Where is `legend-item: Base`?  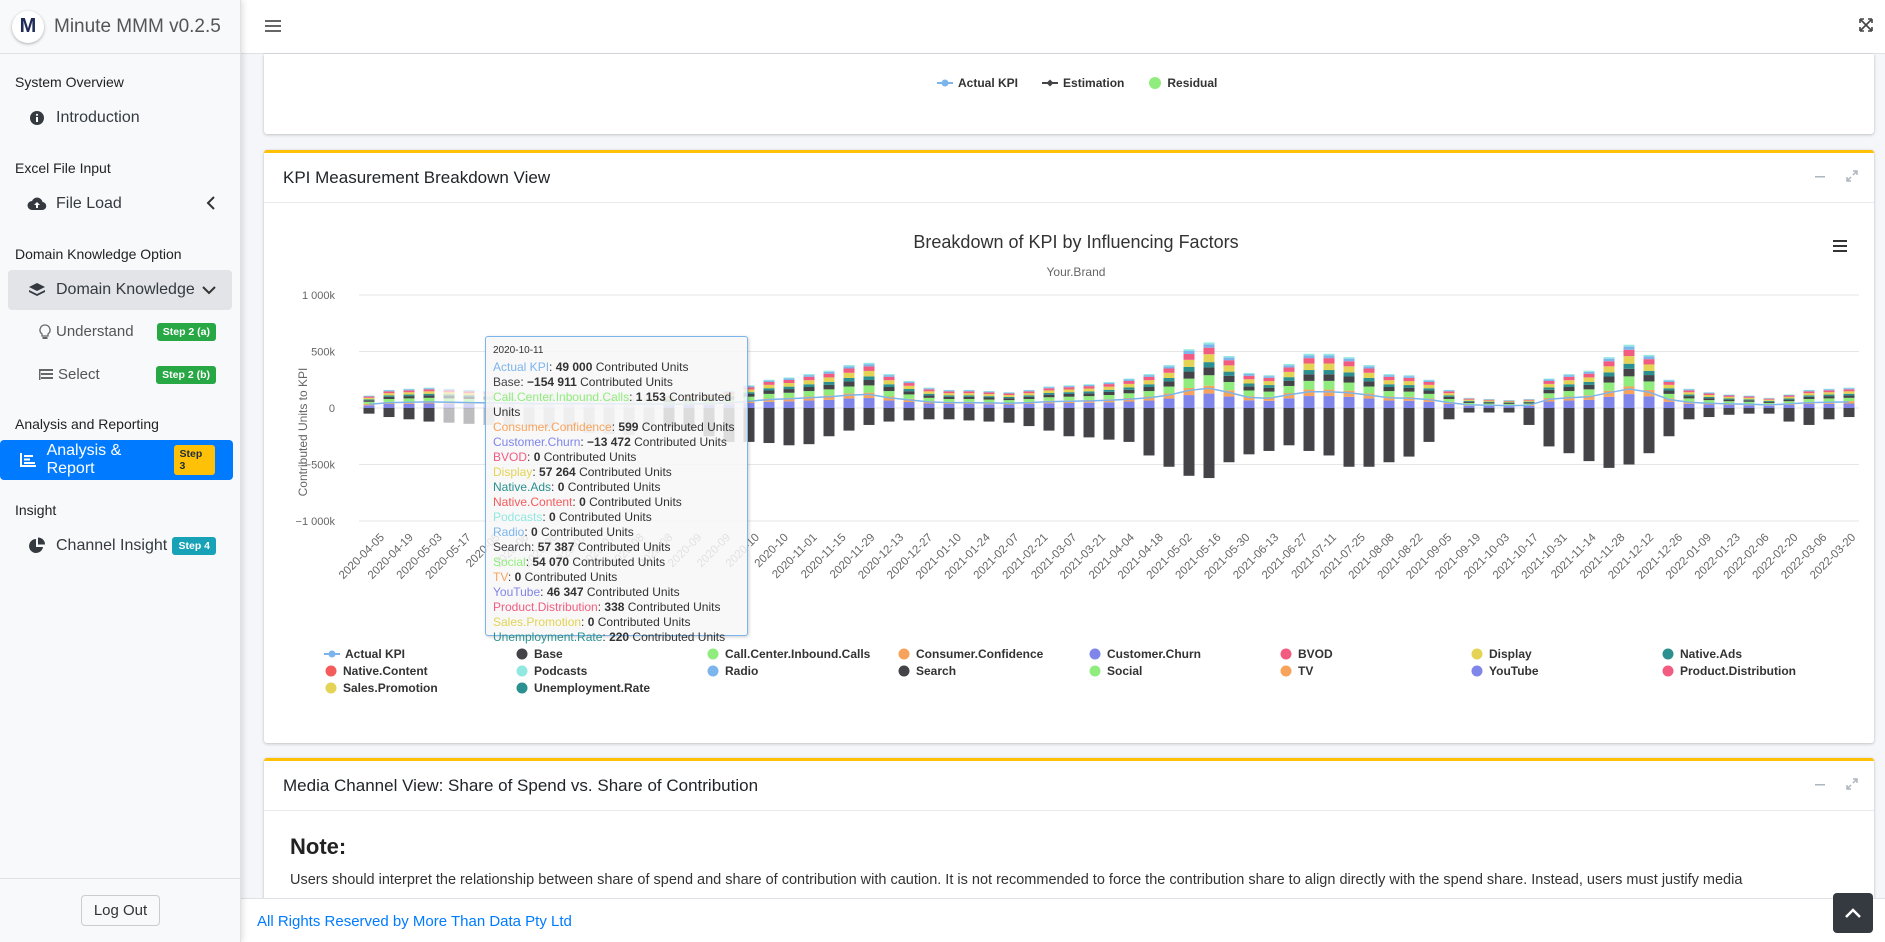
legend-item: Base is located at coordinates (610, 654).